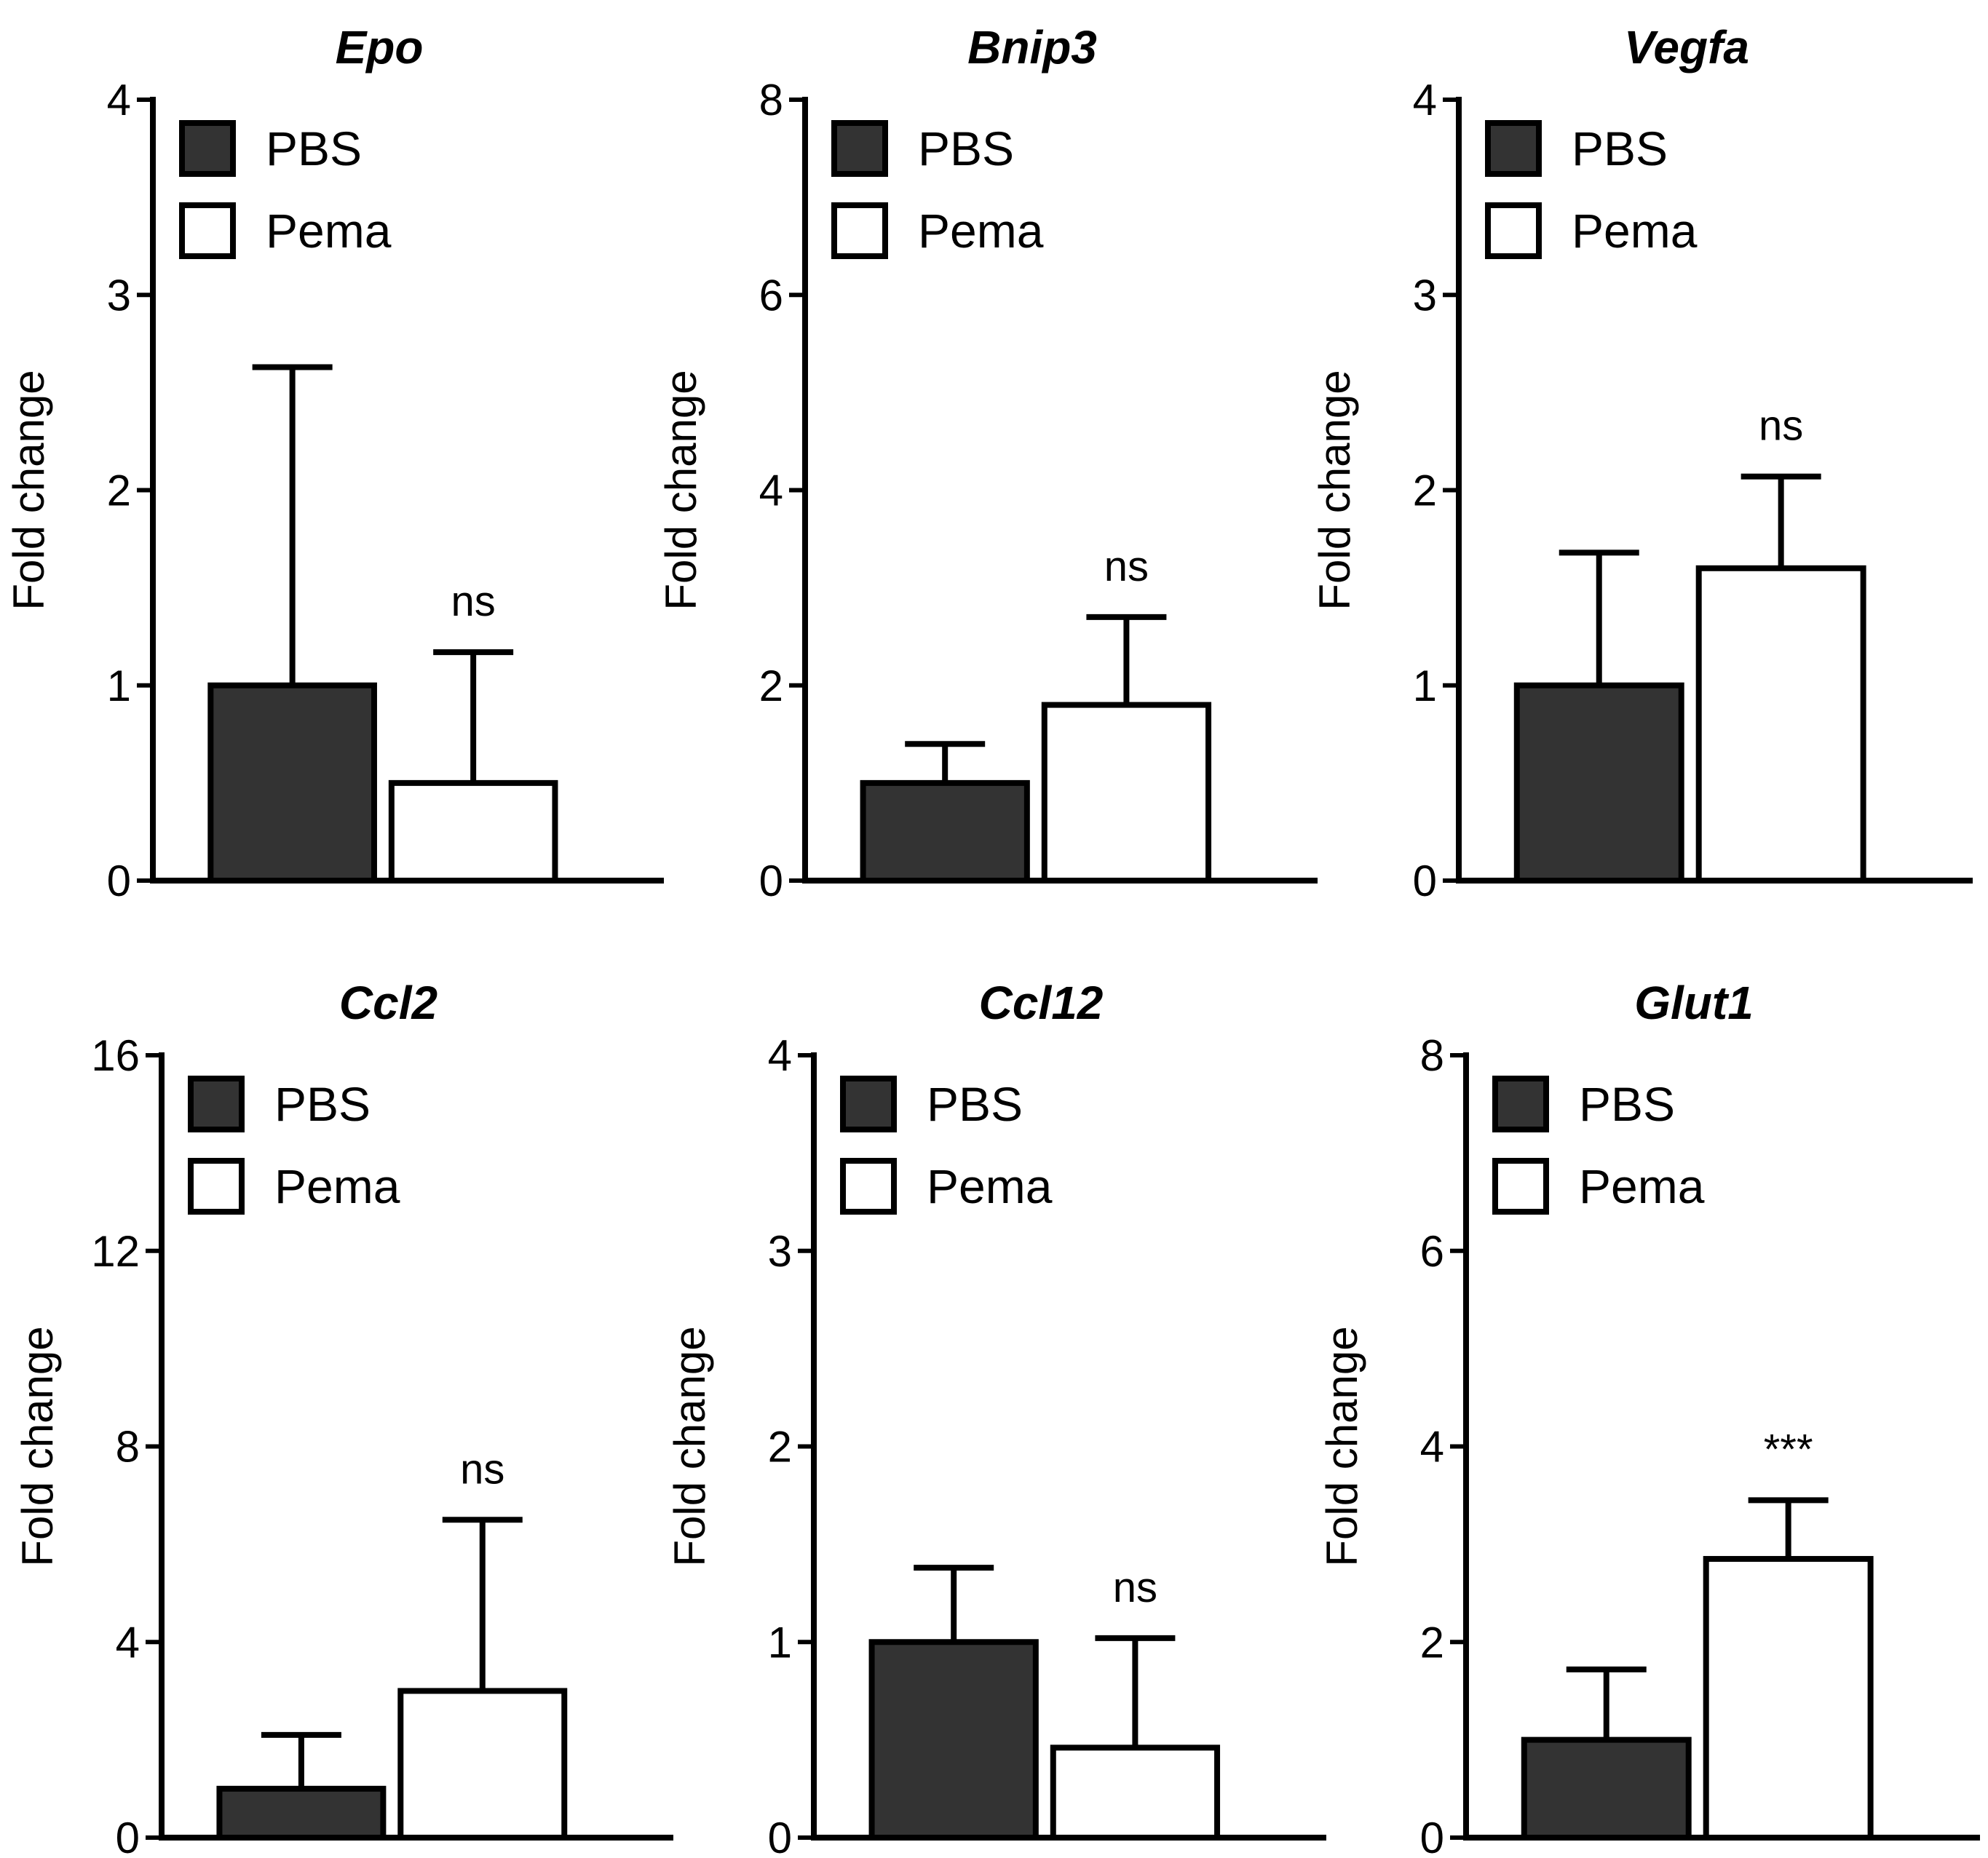 The height and width of the screenshot is (1858, 1988). What do you see at coordinates (380, 47) in the screenshot?
I see `chart-title: Epo` at bounding box center [380, 47].